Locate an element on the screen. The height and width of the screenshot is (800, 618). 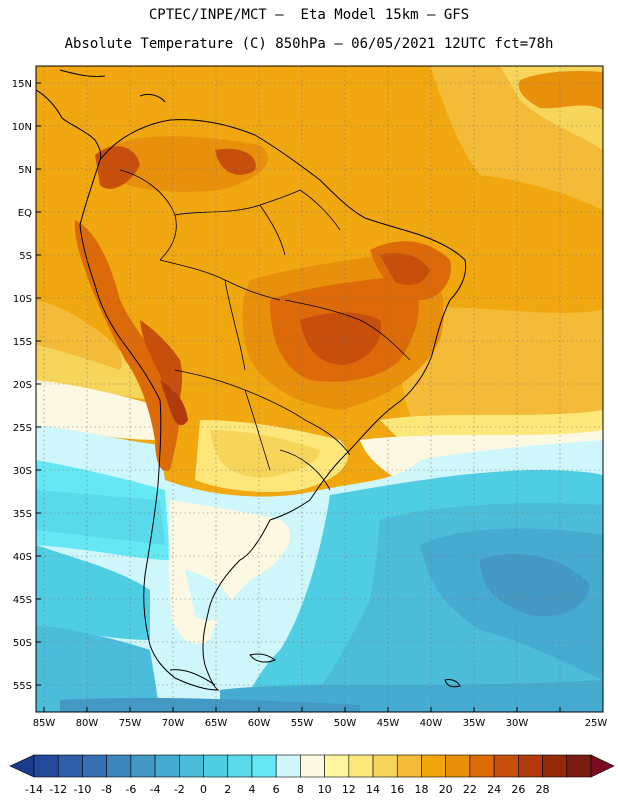
lat-label: EQ is located at coordinates (25, 213).